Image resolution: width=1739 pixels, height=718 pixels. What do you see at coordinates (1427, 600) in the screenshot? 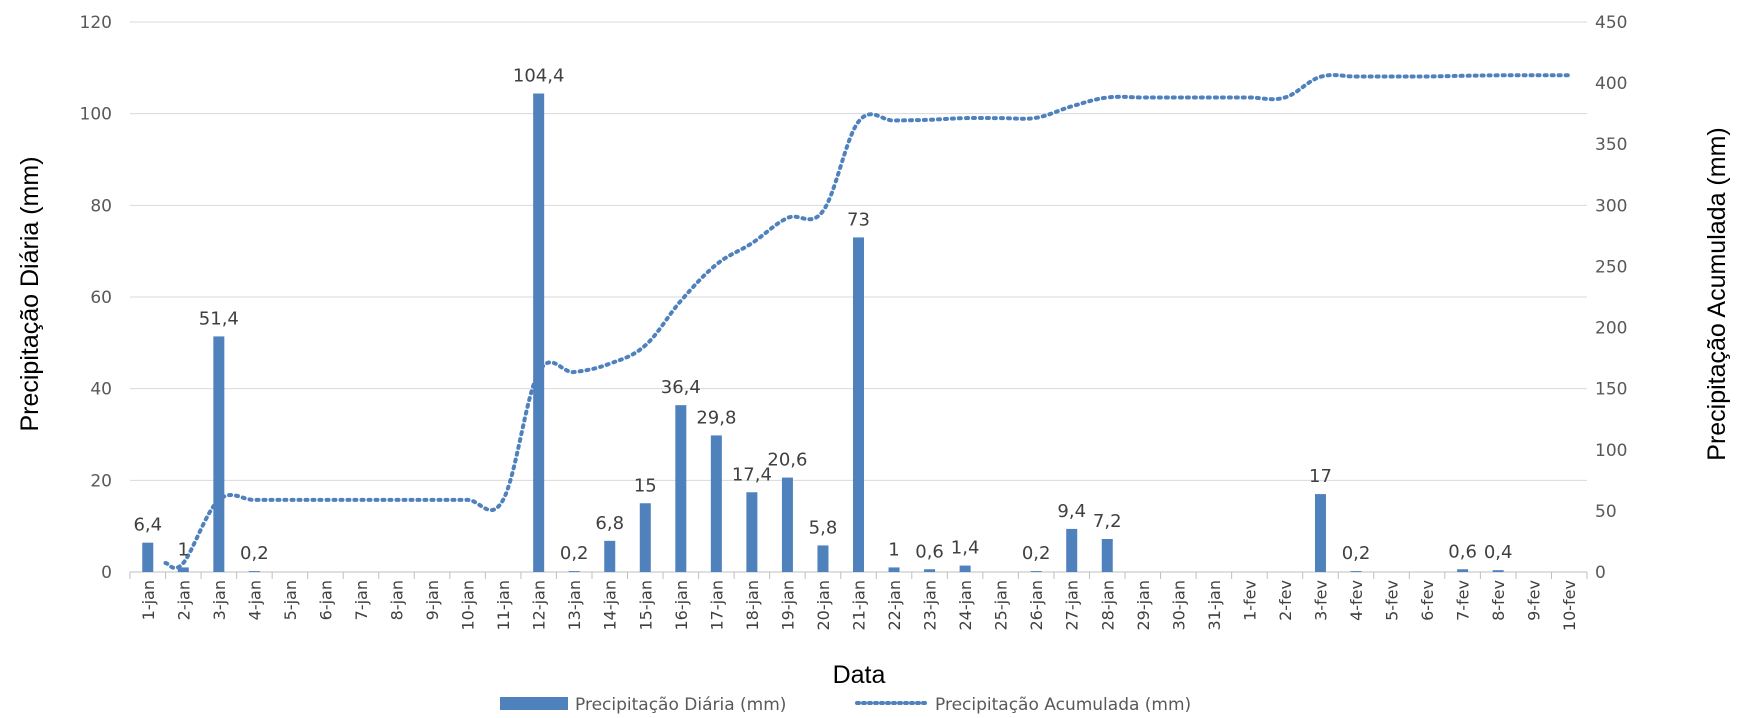
I see `x-tick-label: 6-fev` at bounding box center [1427, 600].